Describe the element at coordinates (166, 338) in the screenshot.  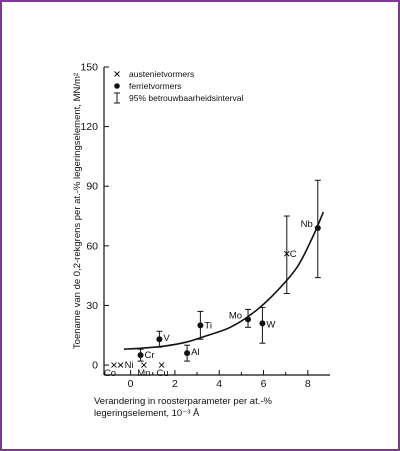
I see `point-label-v: V` at that location.